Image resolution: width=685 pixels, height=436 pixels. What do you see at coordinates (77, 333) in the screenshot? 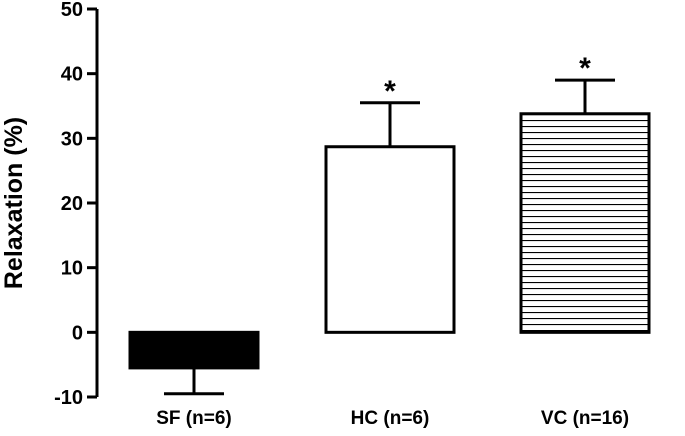
I see `y-tick-label: 0` at bounding box center [77, 333].